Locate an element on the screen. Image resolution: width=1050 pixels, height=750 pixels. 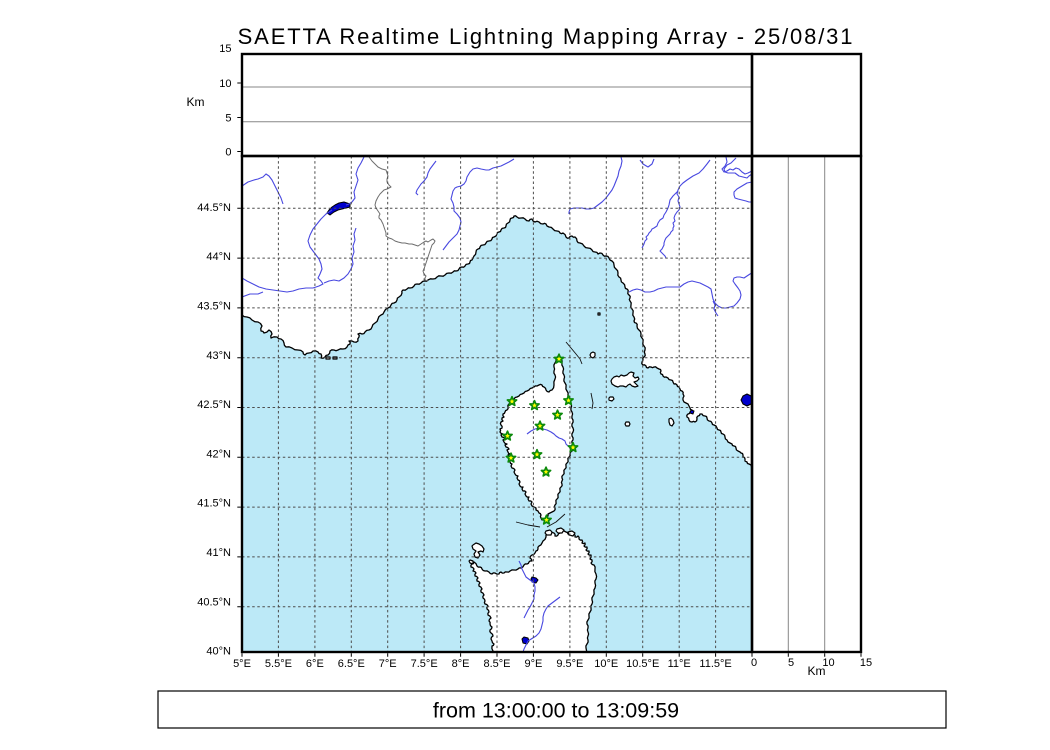
svg-text: 41.5°N is located at coordinates (214, 504).